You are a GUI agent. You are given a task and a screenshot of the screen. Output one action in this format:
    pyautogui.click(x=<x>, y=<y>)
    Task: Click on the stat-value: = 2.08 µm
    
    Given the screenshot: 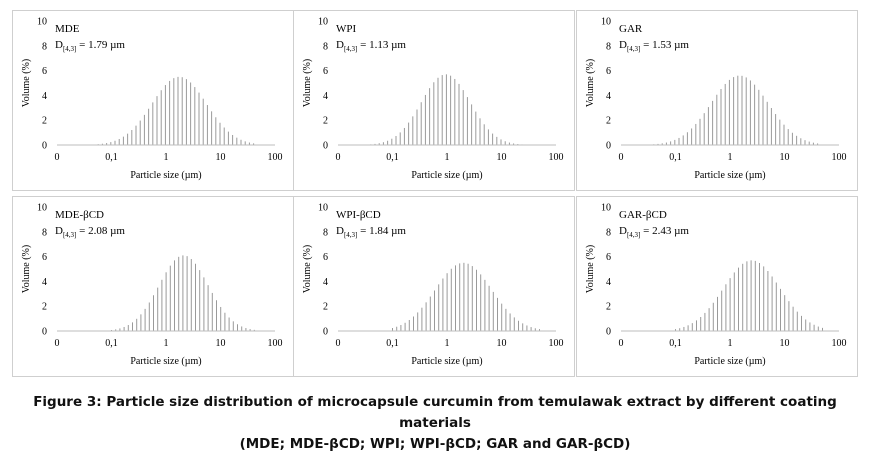 What is the action you would take?
    pyautogui.click(x=102, y=231)
    